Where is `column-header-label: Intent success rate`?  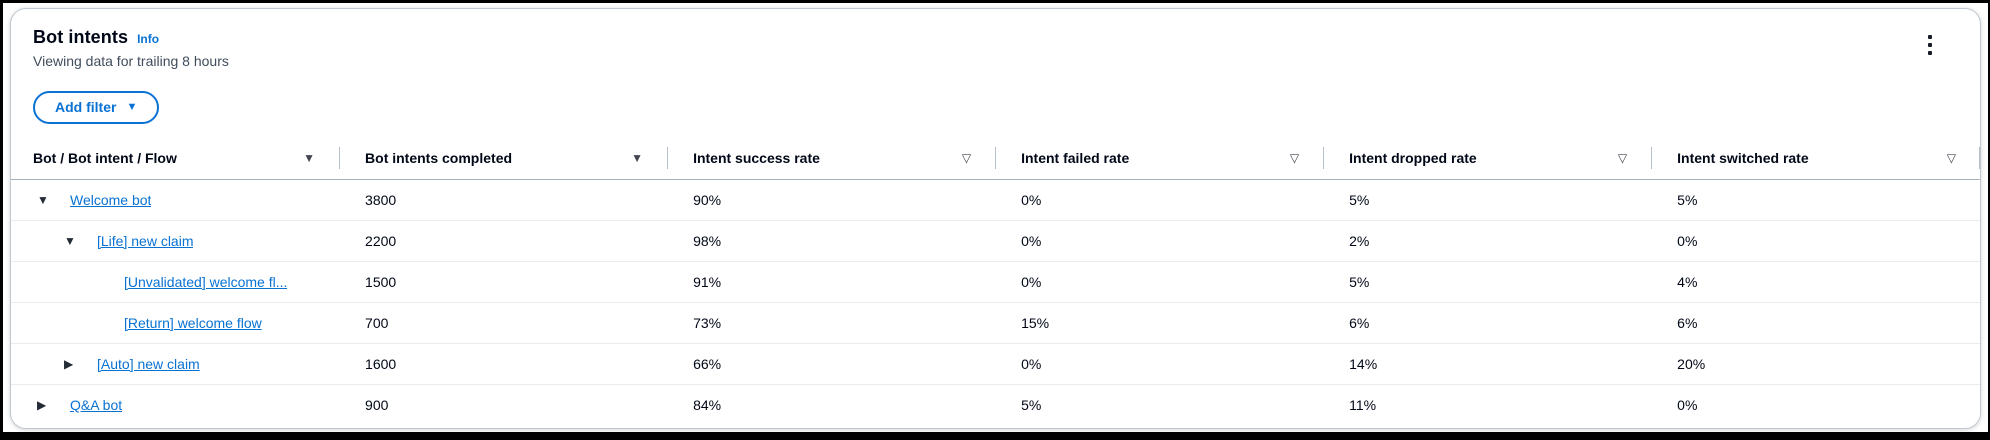 column-header-label: Intent success rate is located at coordinates (756, 157).